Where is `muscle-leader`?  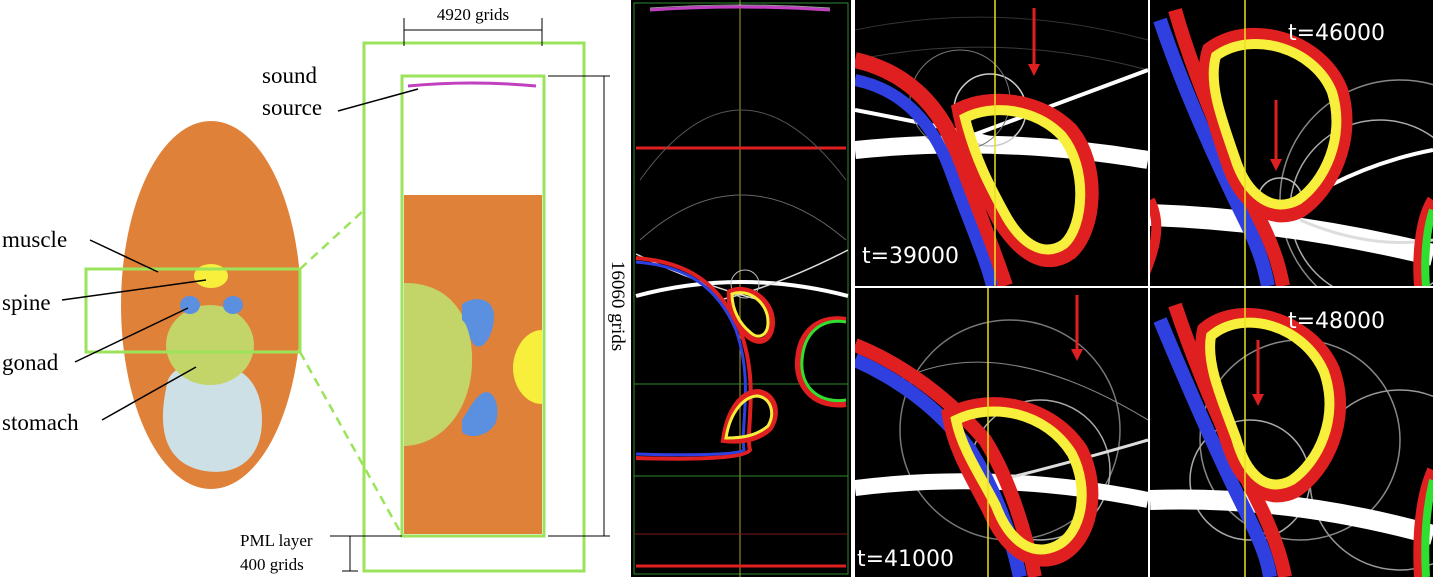 muscle-leader is located at coordinates (124, 256).